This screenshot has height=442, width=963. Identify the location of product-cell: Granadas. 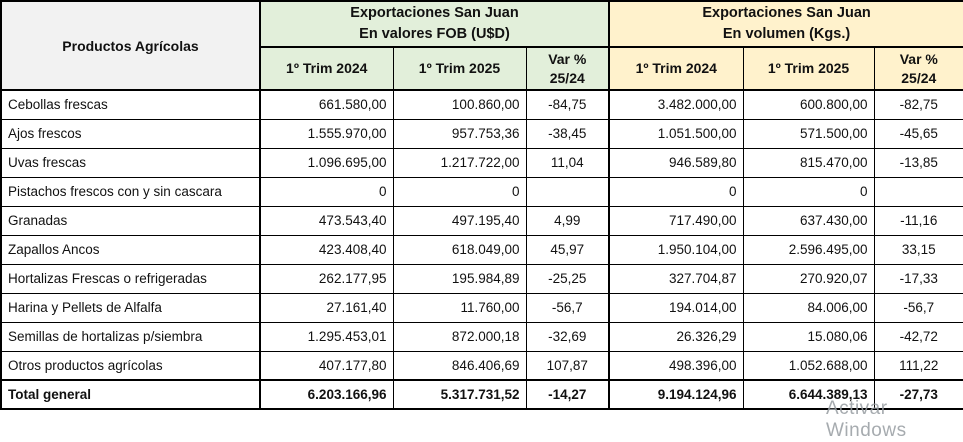
(130, 220).